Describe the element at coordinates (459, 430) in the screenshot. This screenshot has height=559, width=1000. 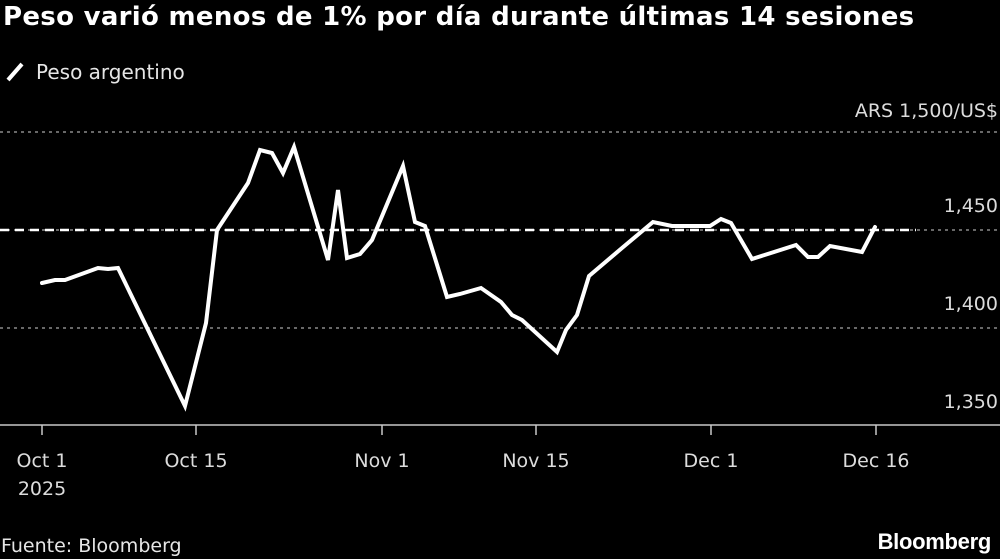
I see `x-axis-ticks` at that location.